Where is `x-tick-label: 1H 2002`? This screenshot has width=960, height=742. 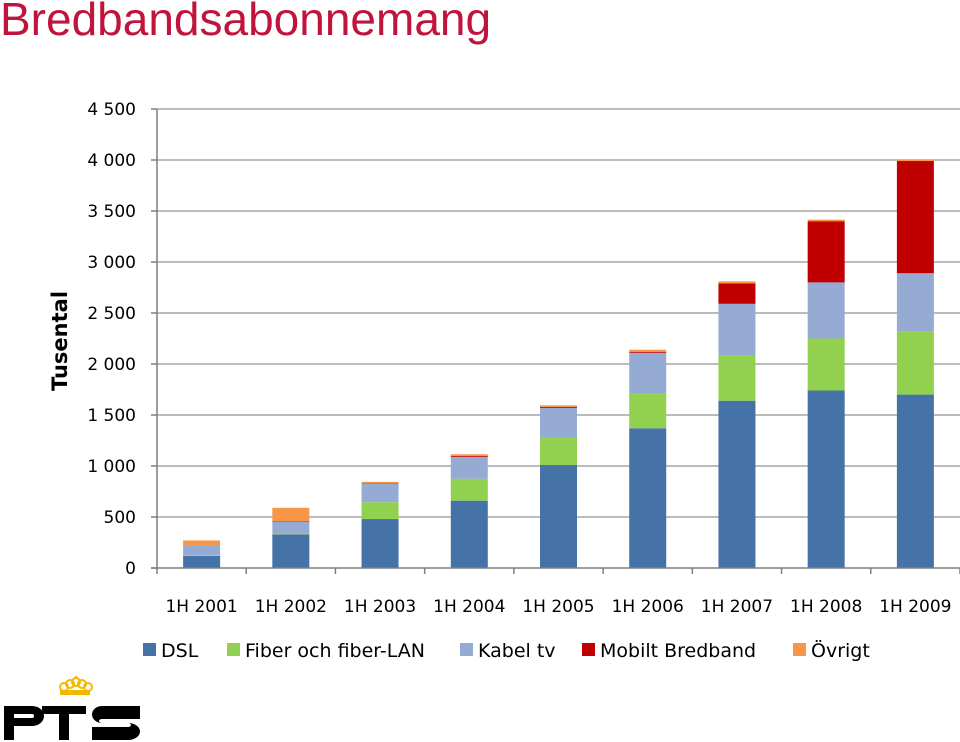
x-tick-label: 1H 2002 is located at coordinates (291, 607).